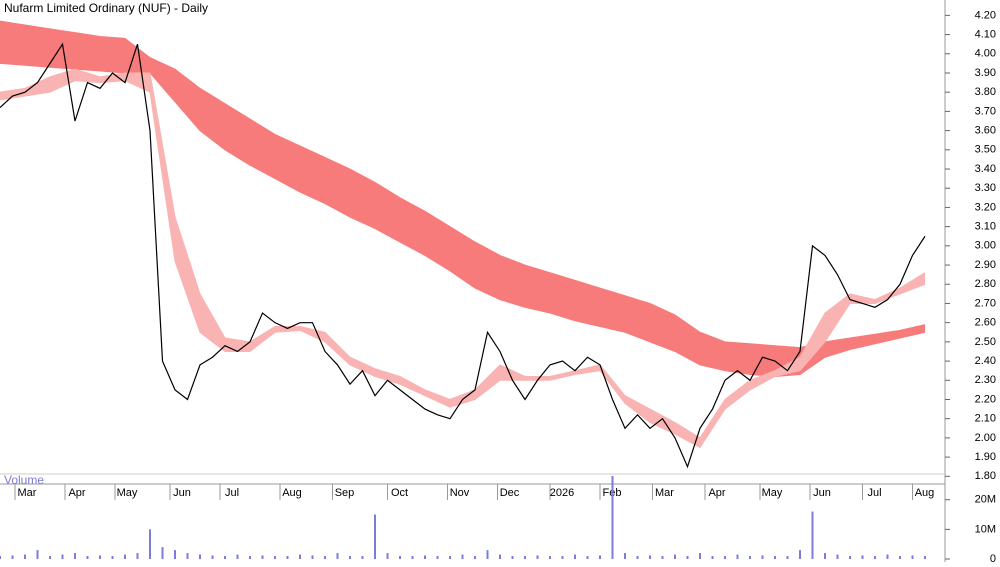 The image size is (1000, 567). What do you see at coordinates (460, 493) in the screenshot?
I see `x-tick-label: Nov` at bounding box center [460, 493].